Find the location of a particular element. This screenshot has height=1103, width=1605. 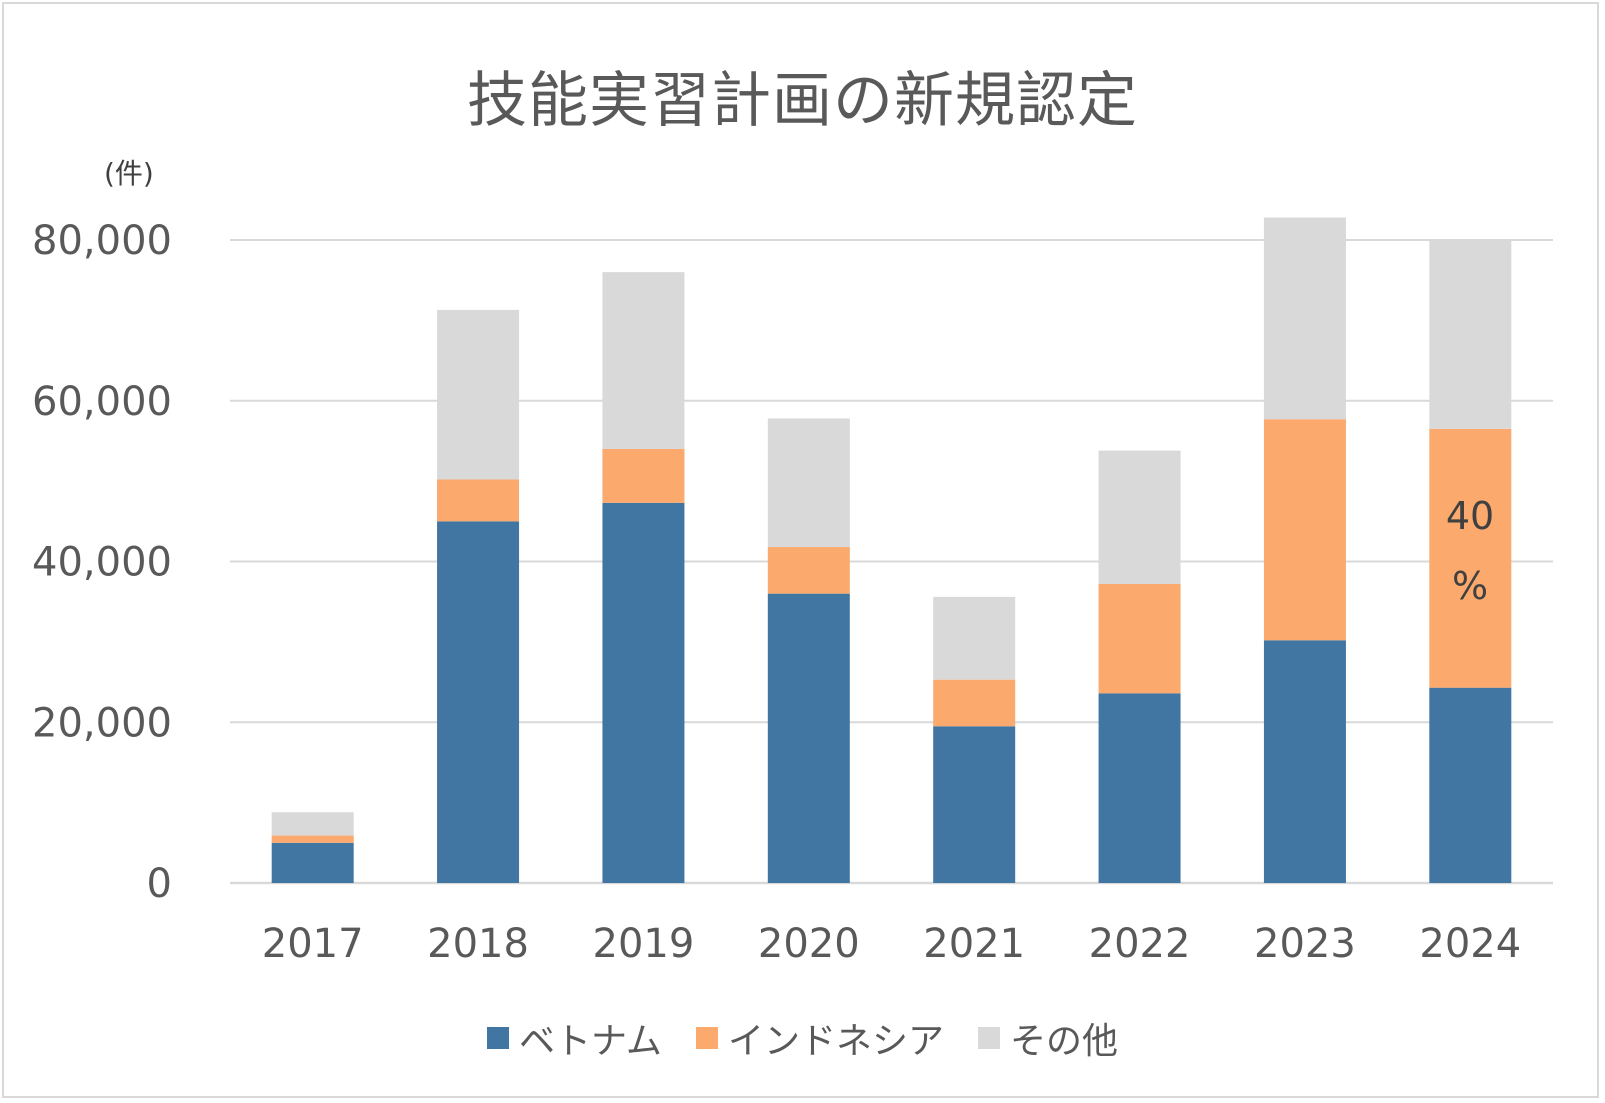

y-axis-unit-label: (件) is located at coordinates (129, 173).